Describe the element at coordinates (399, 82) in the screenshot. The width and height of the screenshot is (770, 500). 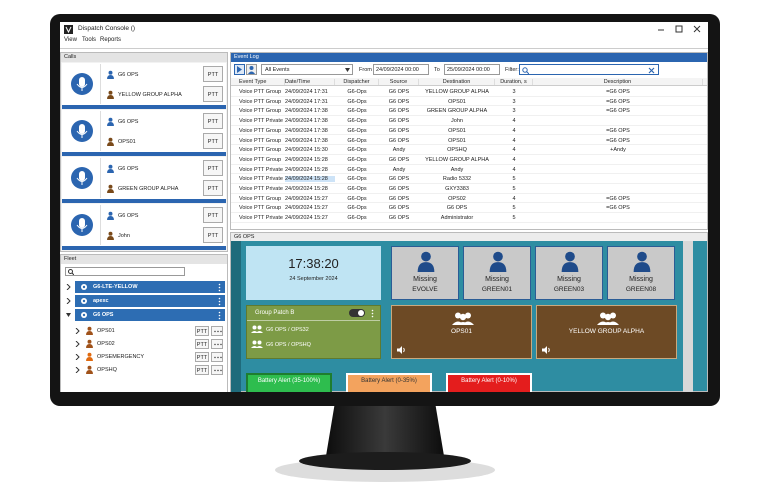
I see `column-header: Source` at that location.